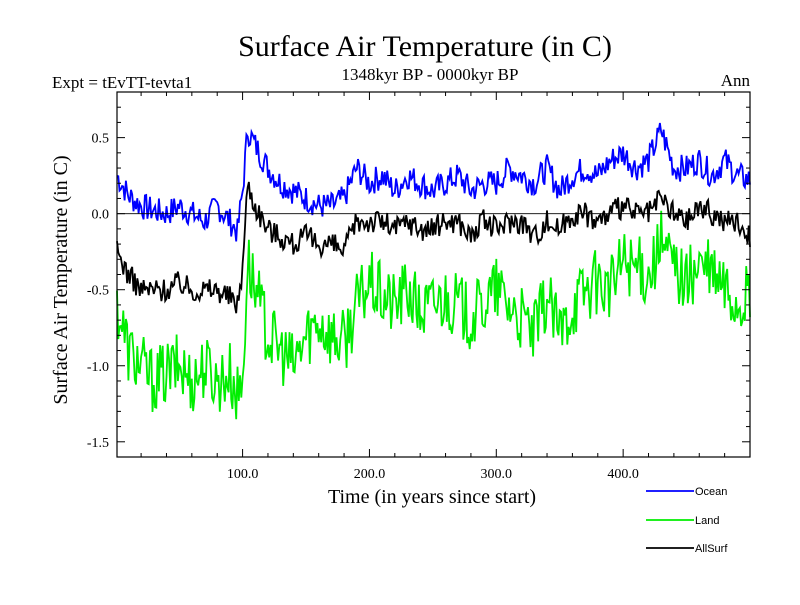  I want to click on y-tick-label: -1.0, so click(98, 367).